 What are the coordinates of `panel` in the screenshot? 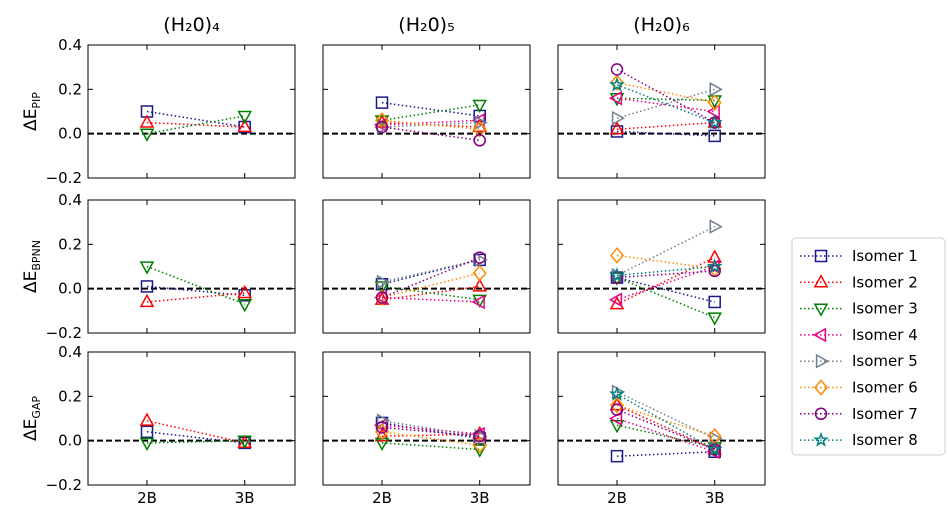 It's located at (661, 266).